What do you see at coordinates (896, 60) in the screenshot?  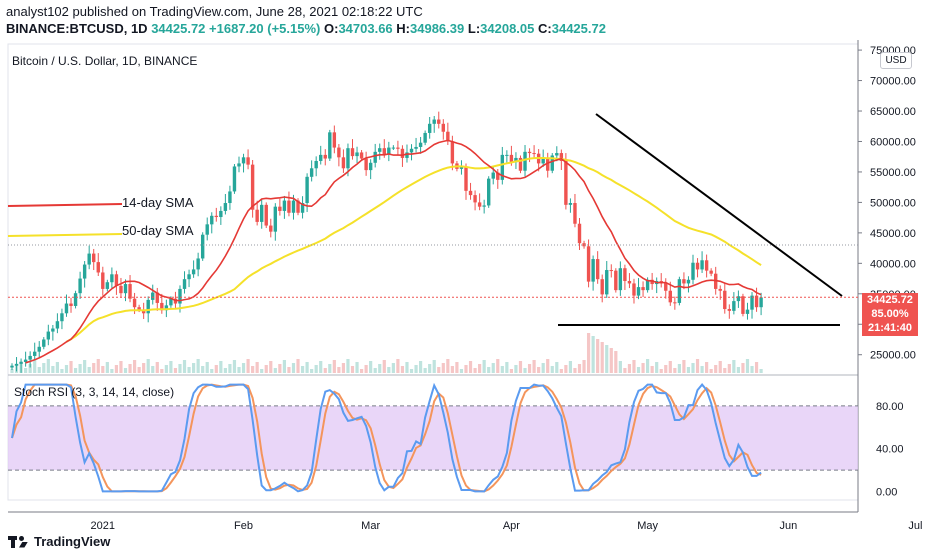 I see `currency-button: USD` at bounding box center [896, 60].